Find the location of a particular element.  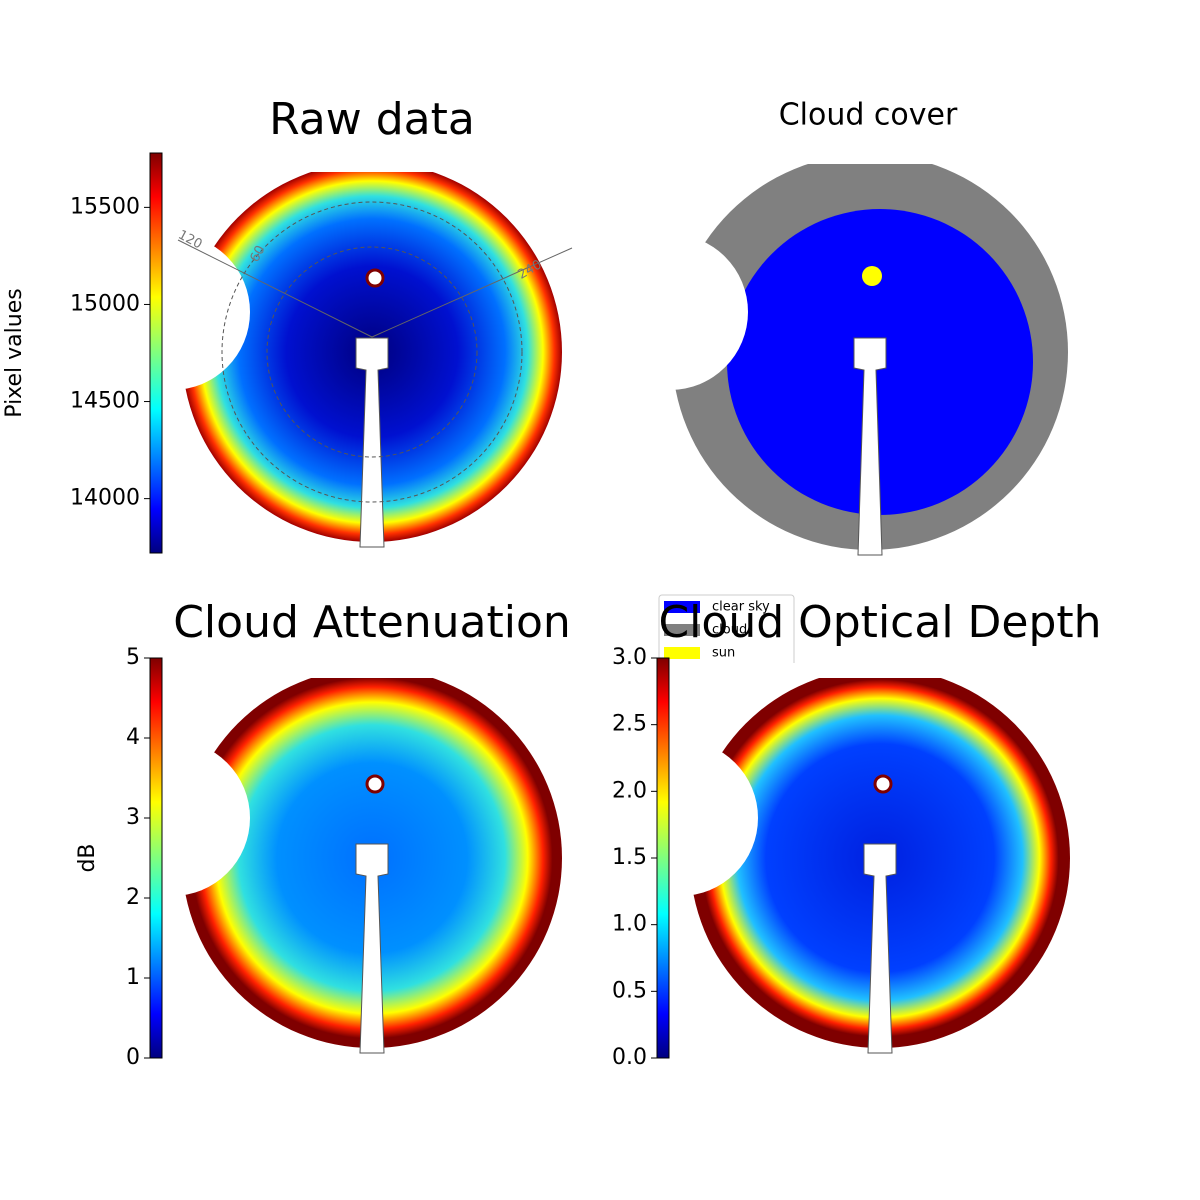

tick-label: 0 is located at coordinates (133, 1057).